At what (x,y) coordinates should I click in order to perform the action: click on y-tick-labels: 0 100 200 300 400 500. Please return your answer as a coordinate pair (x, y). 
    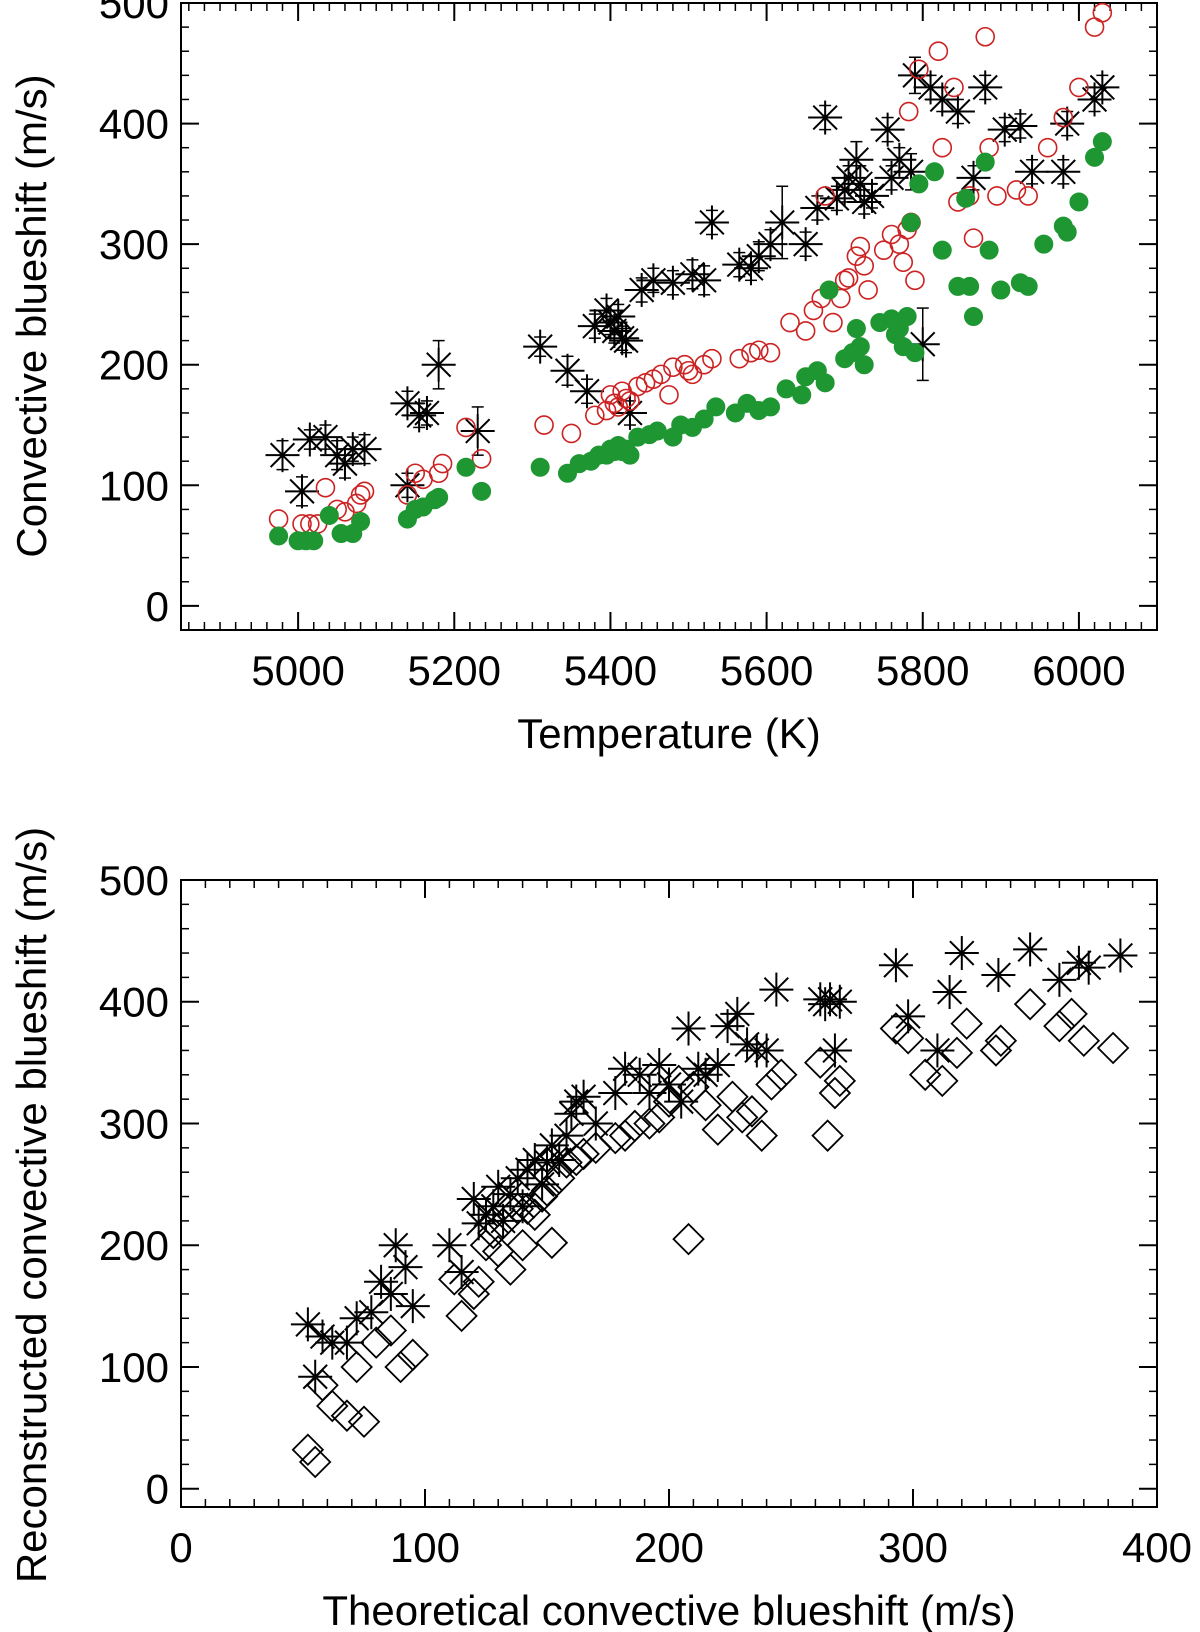
    Looking at the image, I should click on (134, 315).